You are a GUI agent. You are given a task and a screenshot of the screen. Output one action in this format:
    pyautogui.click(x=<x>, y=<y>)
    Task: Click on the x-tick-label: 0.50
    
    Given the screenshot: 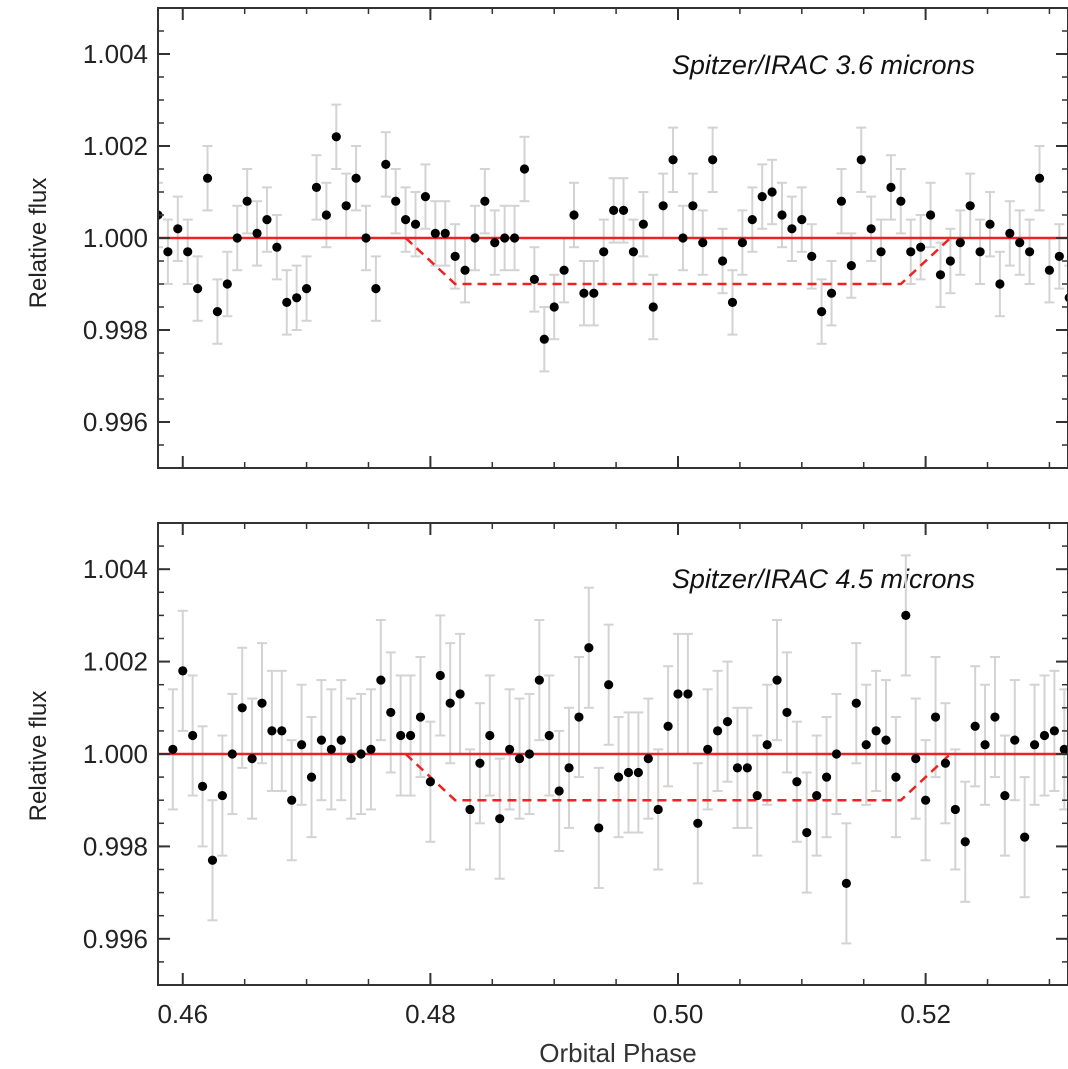 What is the action you would take?
    pyautogui.click(x=678, y=1014)
    